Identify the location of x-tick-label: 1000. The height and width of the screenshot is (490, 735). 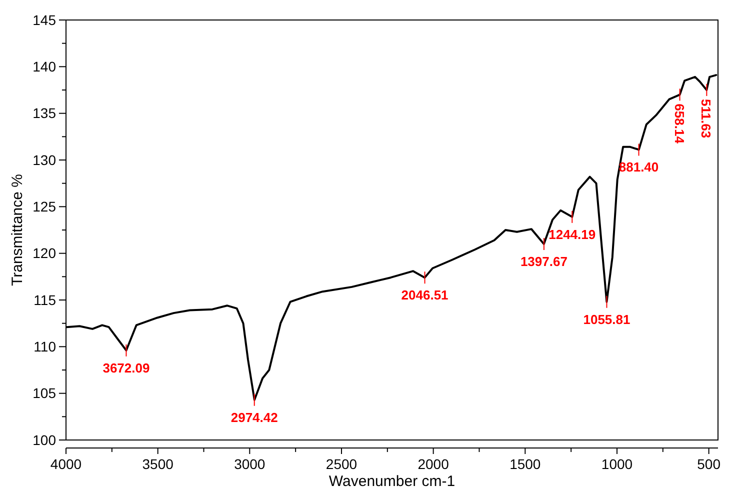
(617, 464).